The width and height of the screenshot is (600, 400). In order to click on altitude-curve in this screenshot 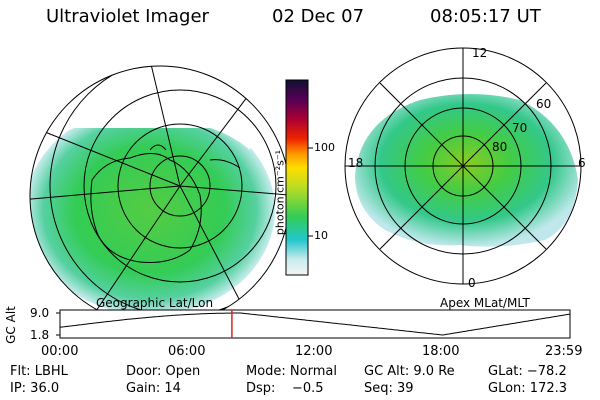, I will do `click(315, 324)`.